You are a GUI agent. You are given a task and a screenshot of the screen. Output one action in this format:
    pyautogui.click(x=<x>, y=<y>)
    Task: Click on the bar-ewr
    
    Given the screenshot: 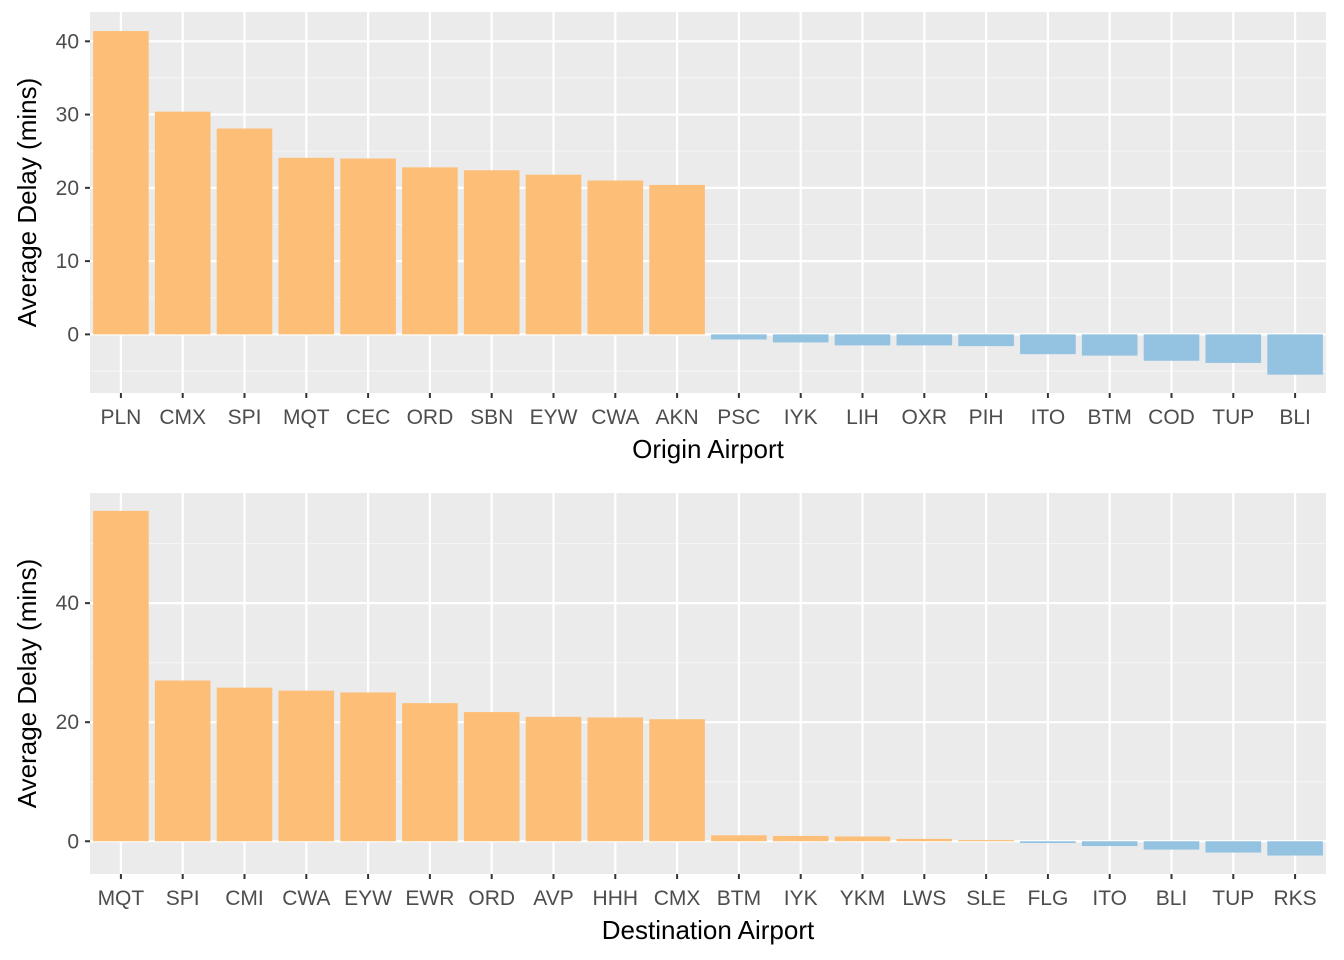 What is the action you would take?
    pyautogui.click(x=430, y=772)
    